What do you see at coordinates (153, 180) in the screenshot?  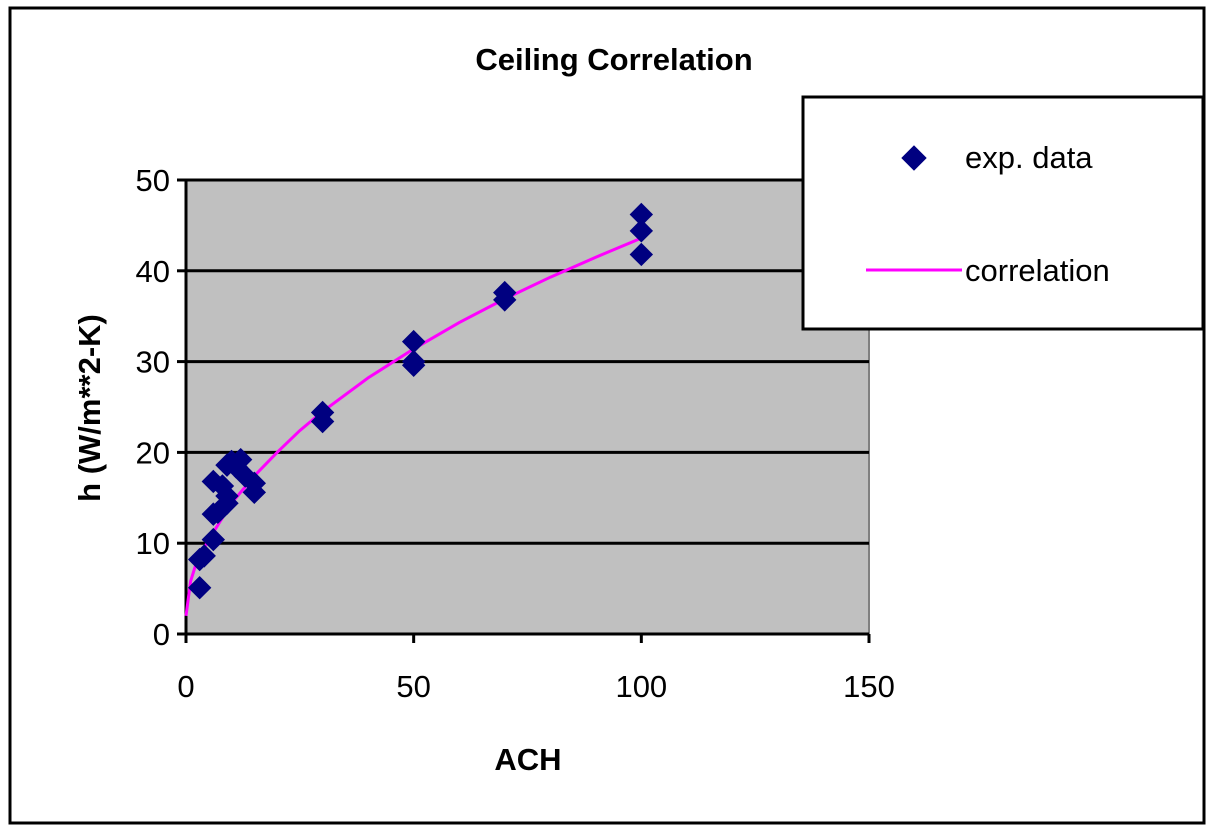 I see `y-tick-label: 50` at bounding box center [153, 180].